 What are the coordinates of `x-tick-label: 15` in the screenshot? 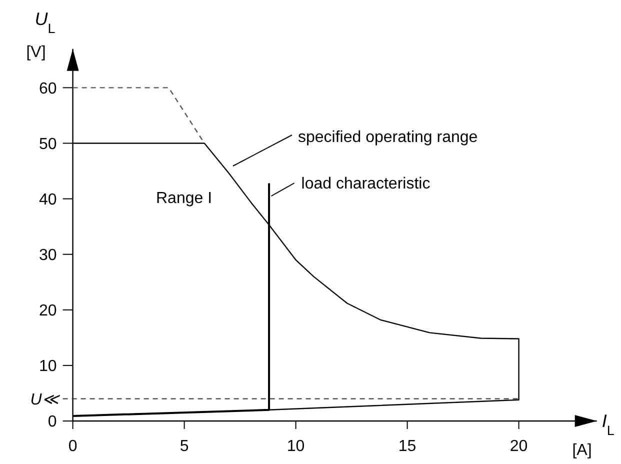 It's located at (407, 446).